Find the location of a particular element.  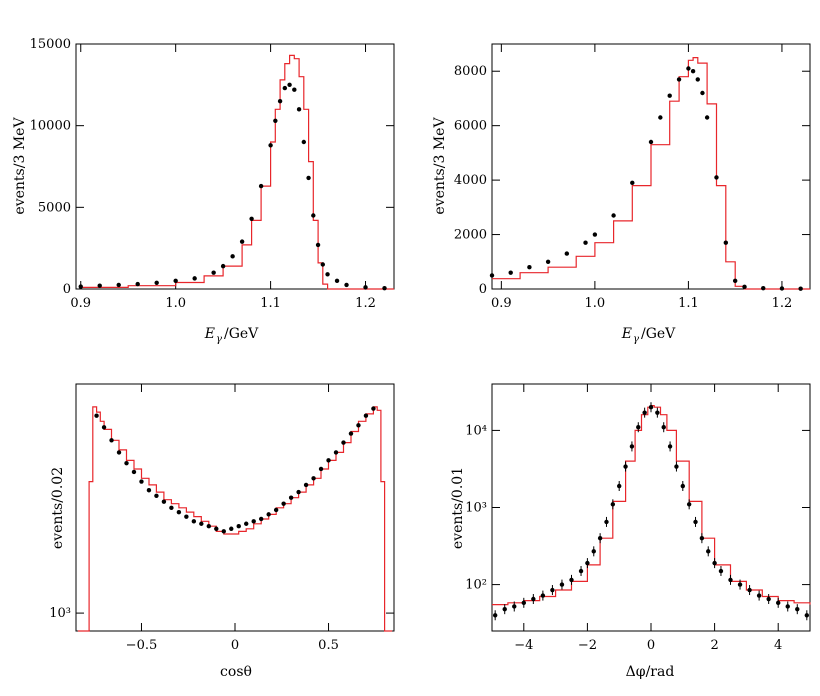

x-axis-label-main: E is located at coordinates (209, 334).